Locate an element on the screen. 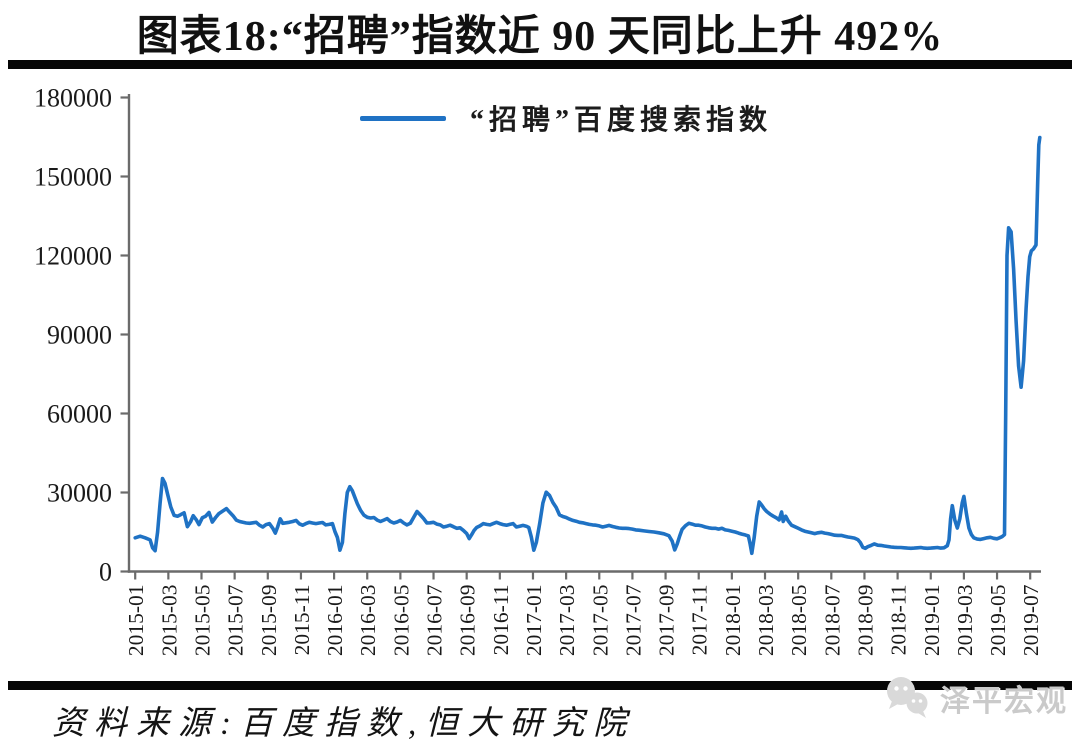 This screenshot has height=748, width=1080. x-tick-label: 2018-11 is located at coordinates (899, 620).